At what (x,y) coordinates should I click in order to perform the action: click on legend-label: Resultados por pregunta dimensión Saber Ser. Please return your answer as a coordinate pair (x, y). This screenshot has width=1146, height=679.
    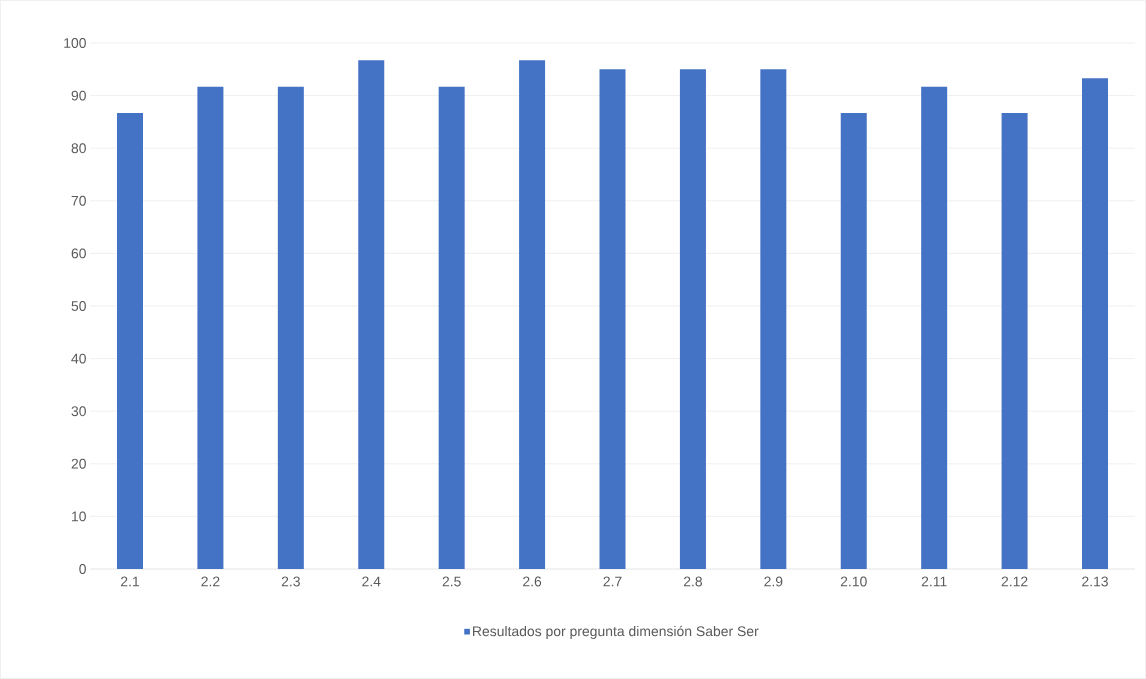
    Looking at the image, I should click on (616, 632).